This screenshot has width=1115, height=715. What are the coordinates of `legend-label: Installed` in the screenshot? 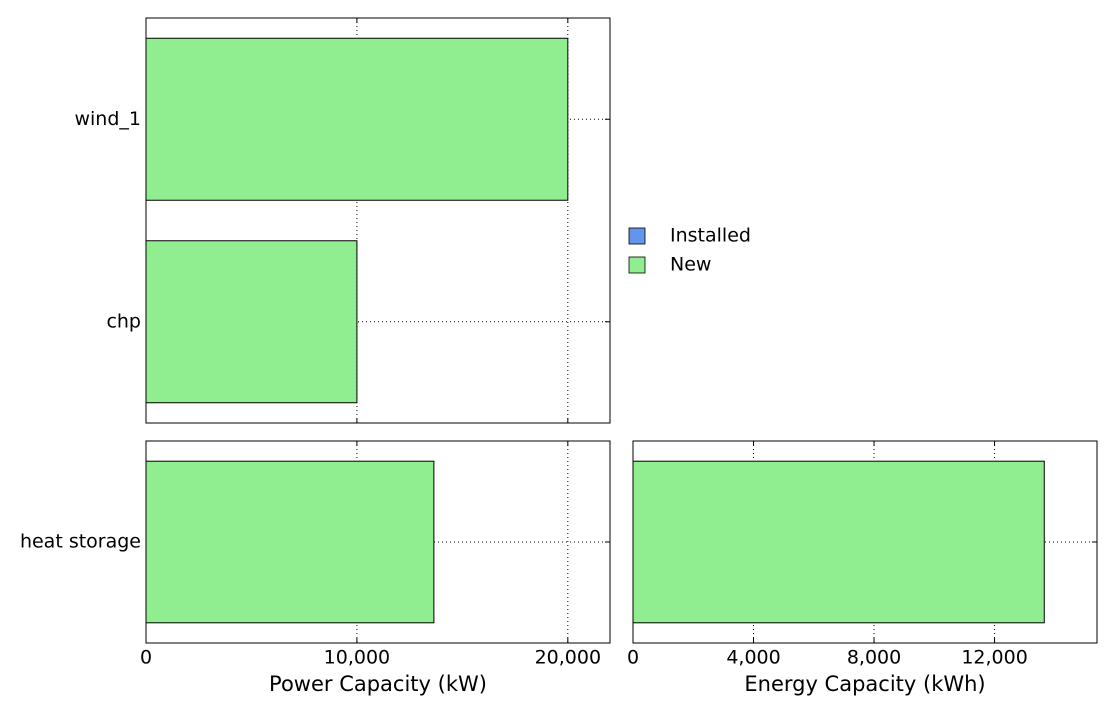 It's located at (710, 236).